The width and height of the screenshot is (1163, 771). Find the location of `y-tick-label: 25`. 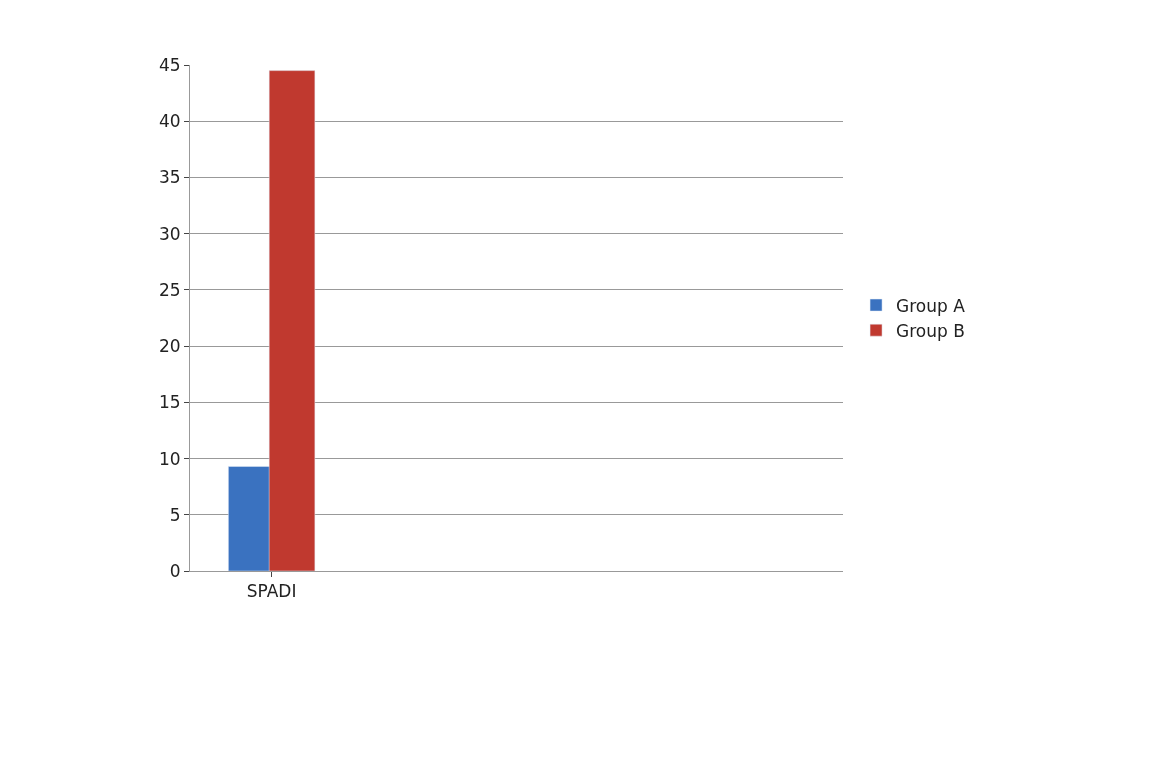

y-tick-label: 25 is located at coordinates (169, 289).